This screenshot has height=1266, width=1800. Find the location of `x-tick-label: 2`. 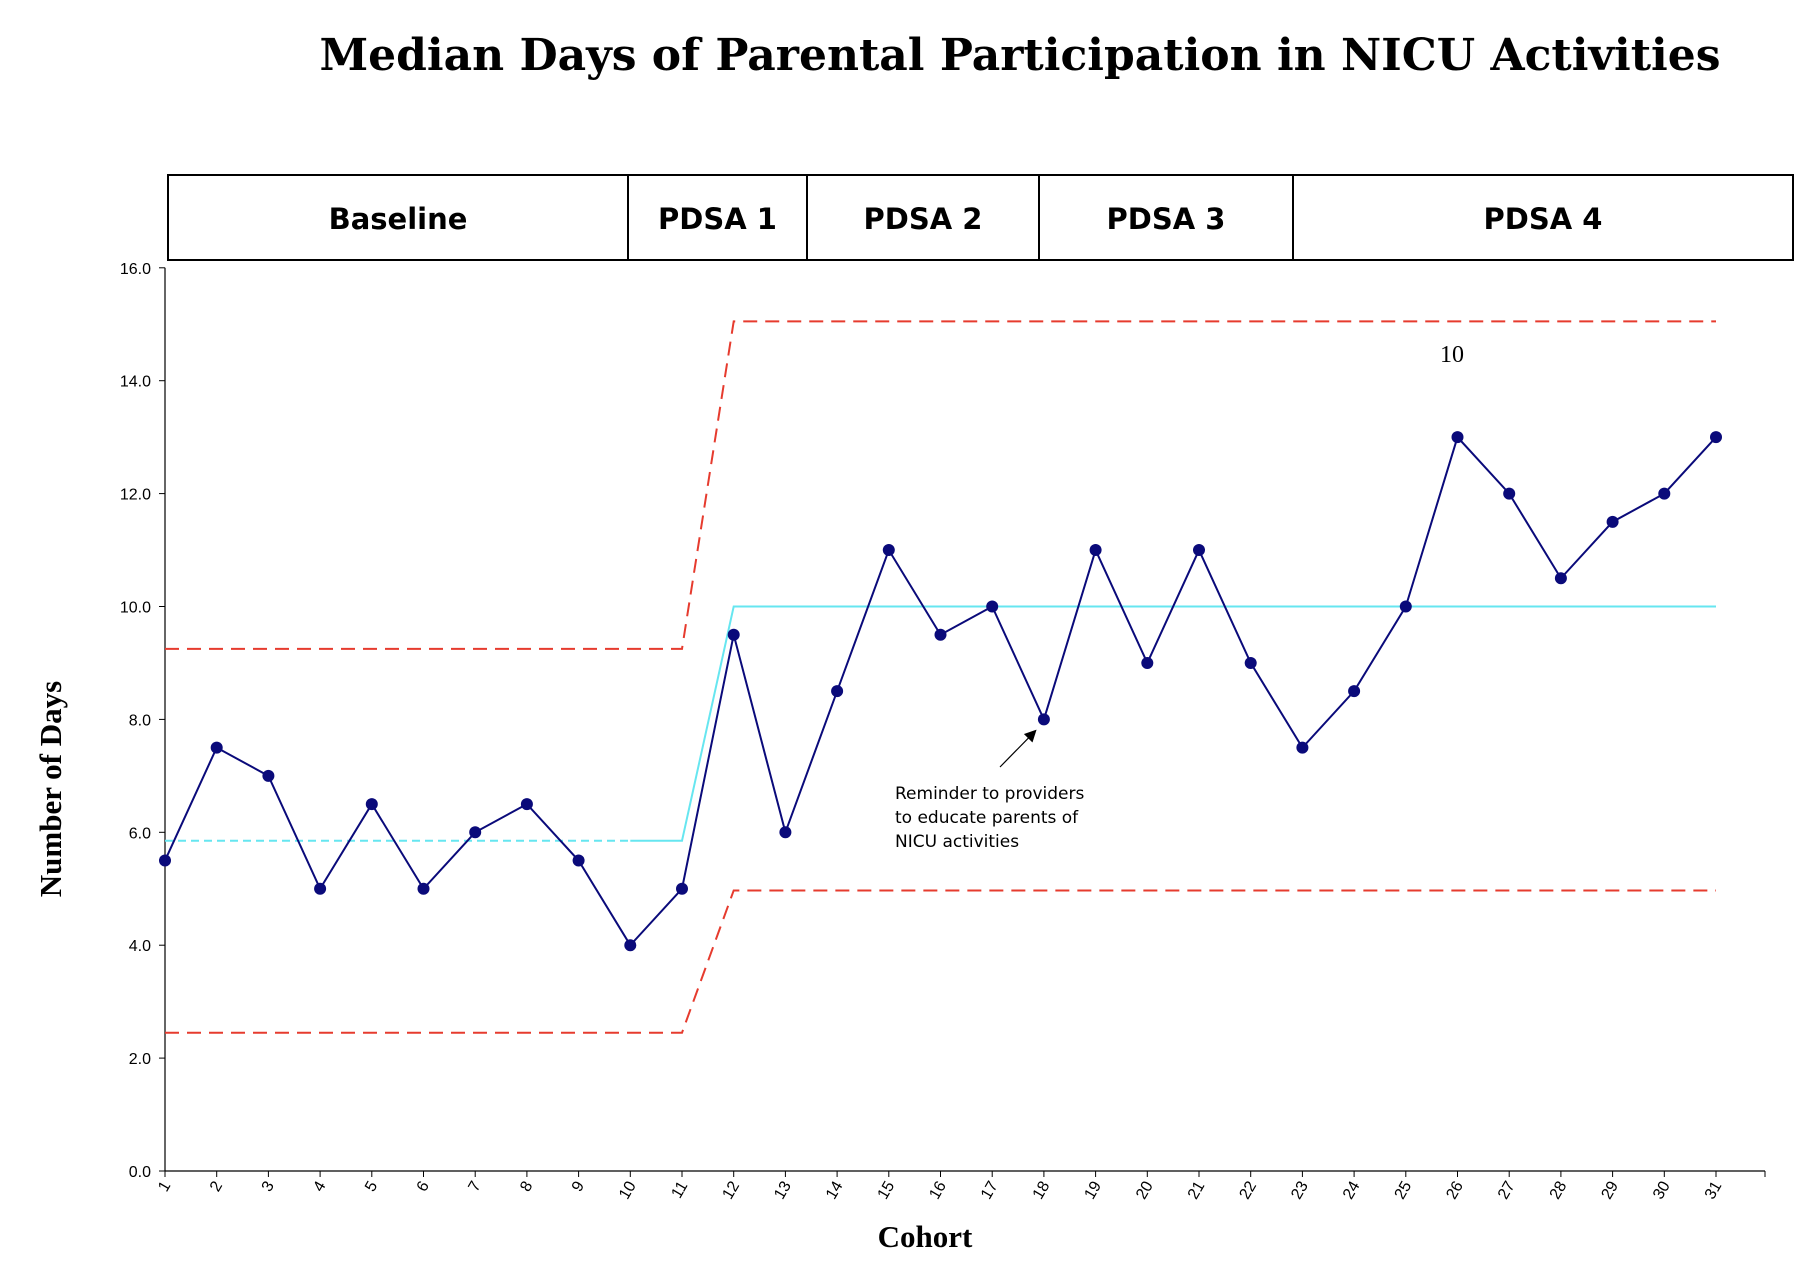

x-tick-label: 2 is located at coordinates (216, 1186).